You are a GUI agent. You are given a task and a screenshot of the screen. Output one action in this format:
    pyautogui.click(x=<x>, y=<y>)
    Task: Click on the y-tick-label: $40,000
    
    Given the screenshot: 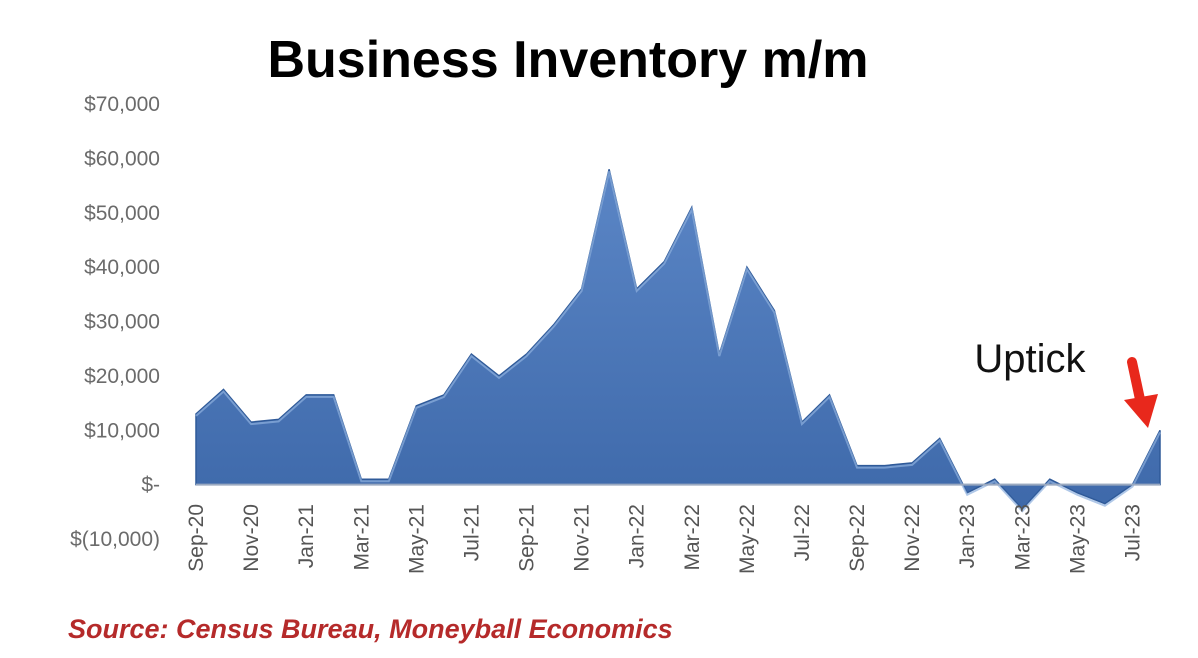 What is the action you would take?
    pyautogui.click(x=122, y=267)
    